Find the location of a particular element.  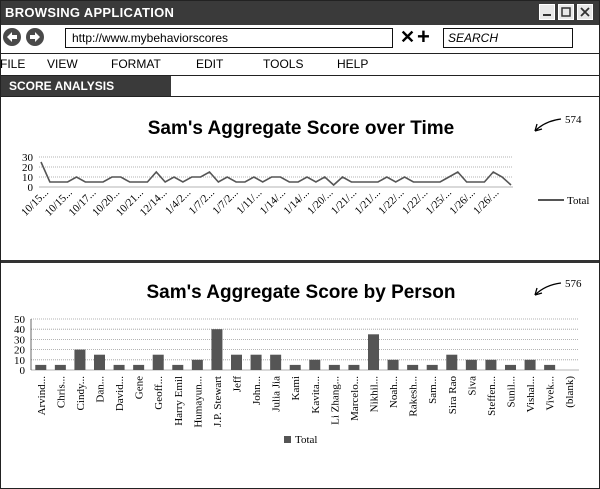

x-tick-label: Gene is located at coordinates (140, 387).